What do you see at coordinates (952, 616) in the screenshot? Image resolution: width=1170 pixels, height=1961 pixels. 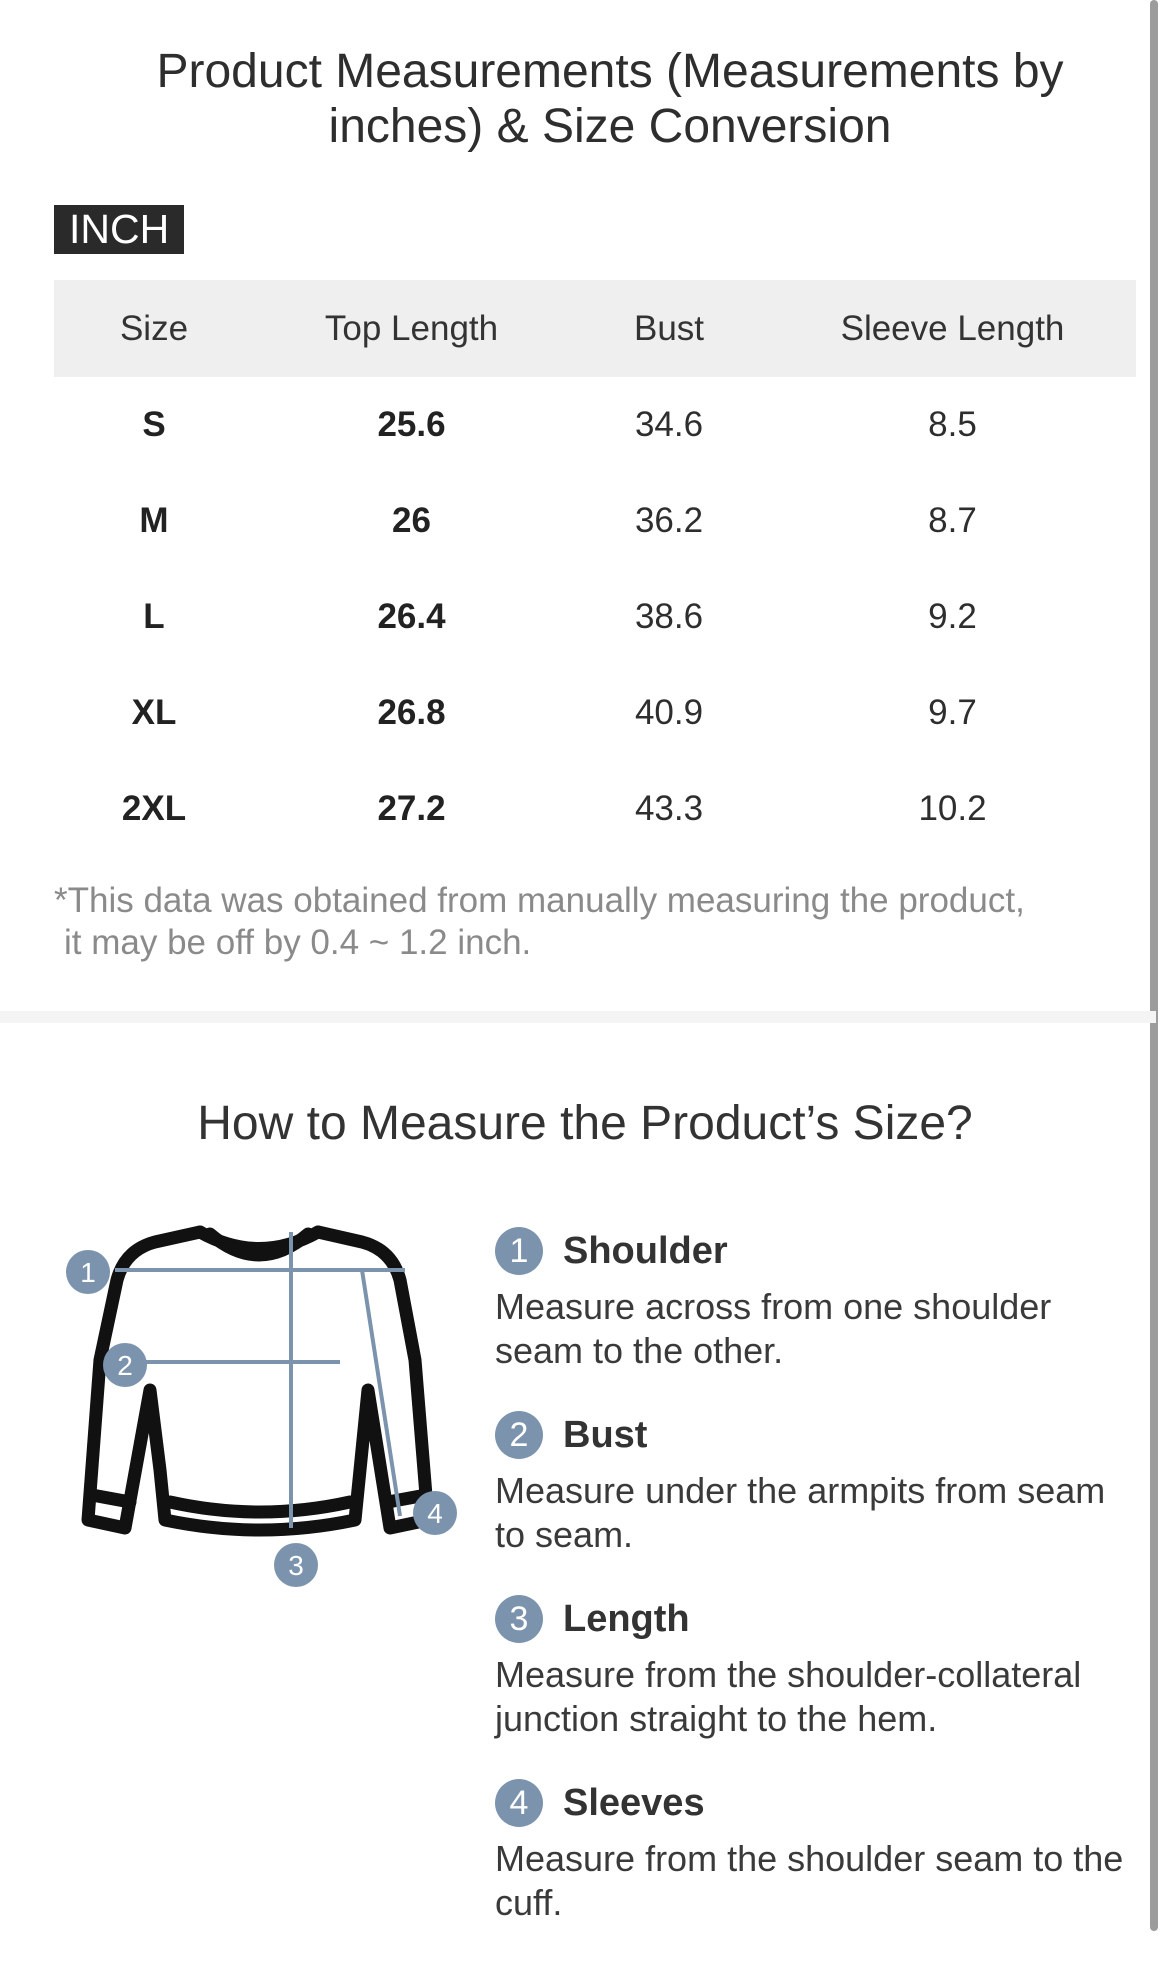 I see `sleeve-length-cell: 9.2` at bounding box center [952, 616].